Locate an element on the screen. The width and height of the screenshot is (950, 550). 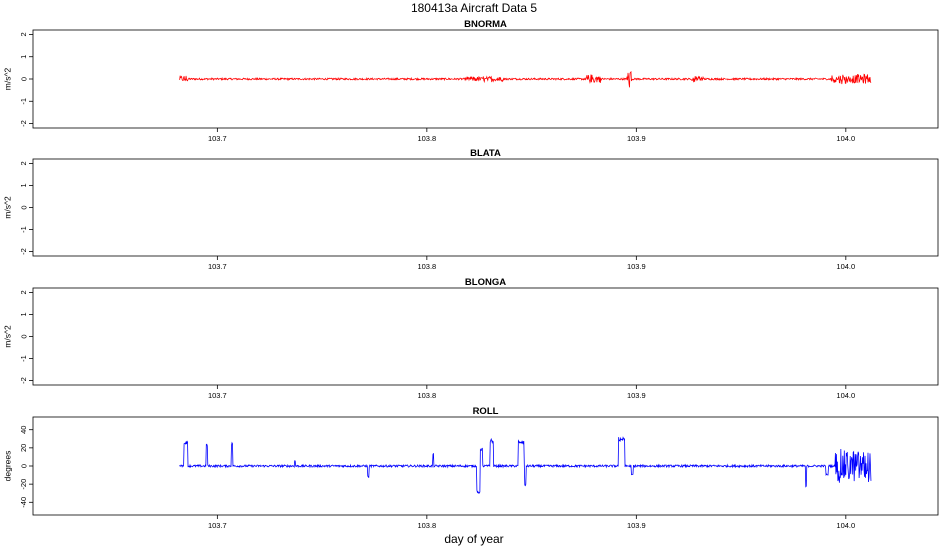
y-tick-label: -40 is located at coordinates (23, 502).